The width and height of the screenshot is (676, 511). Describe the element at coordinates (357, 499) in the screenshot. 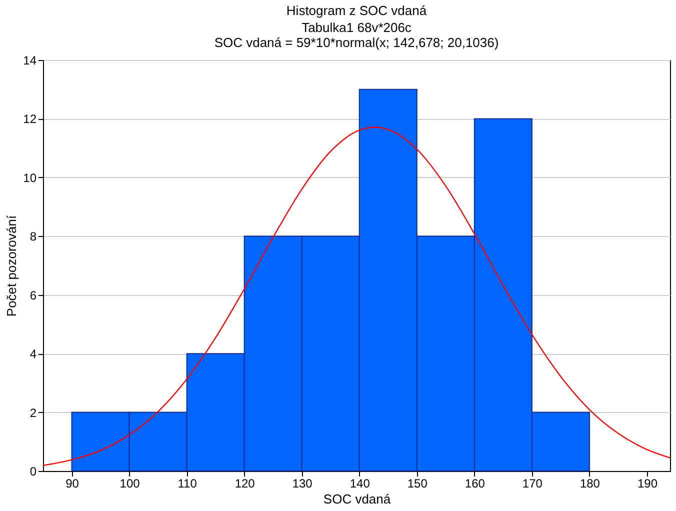

I see `x-axis-title: SOC vdaná` at that location.